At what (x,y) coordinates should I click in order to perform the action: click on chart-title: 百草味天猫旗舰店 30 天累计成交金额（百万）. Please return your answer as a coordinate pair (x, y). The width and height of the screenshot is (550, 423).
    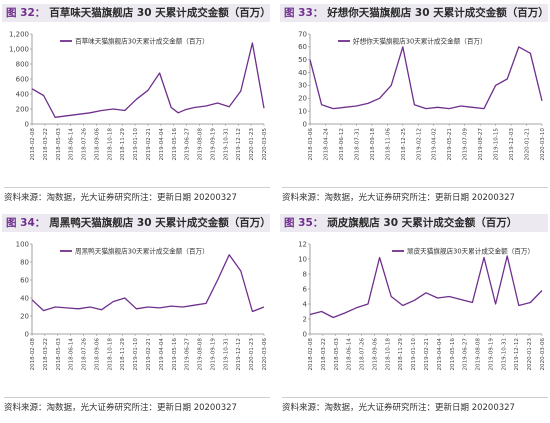
    Looking at the image, I should click on (159, 13).